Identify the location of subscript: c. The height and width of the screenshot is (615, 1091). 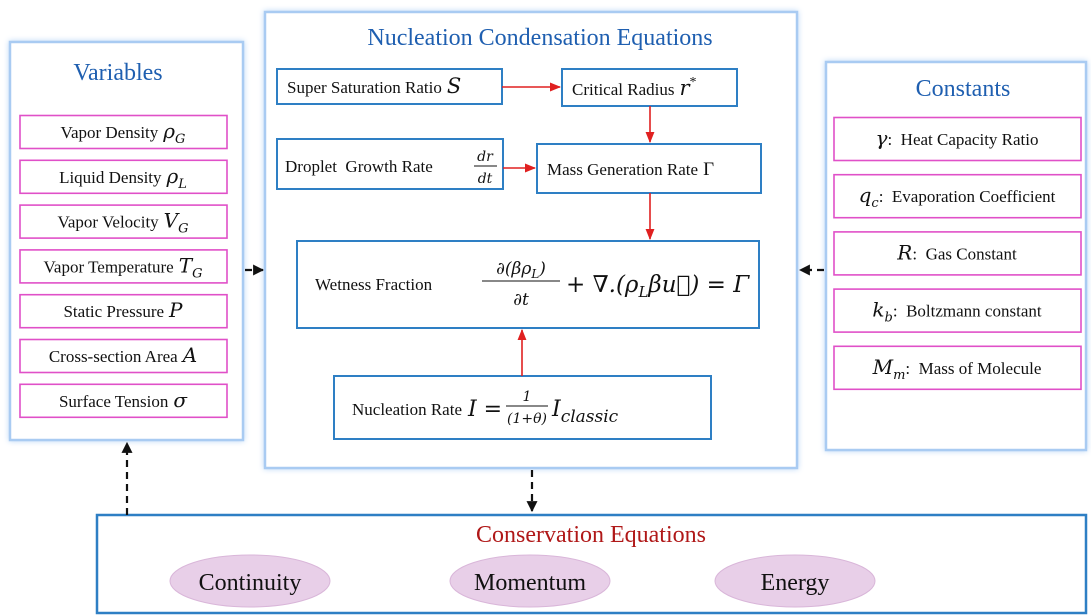
(875, 203).